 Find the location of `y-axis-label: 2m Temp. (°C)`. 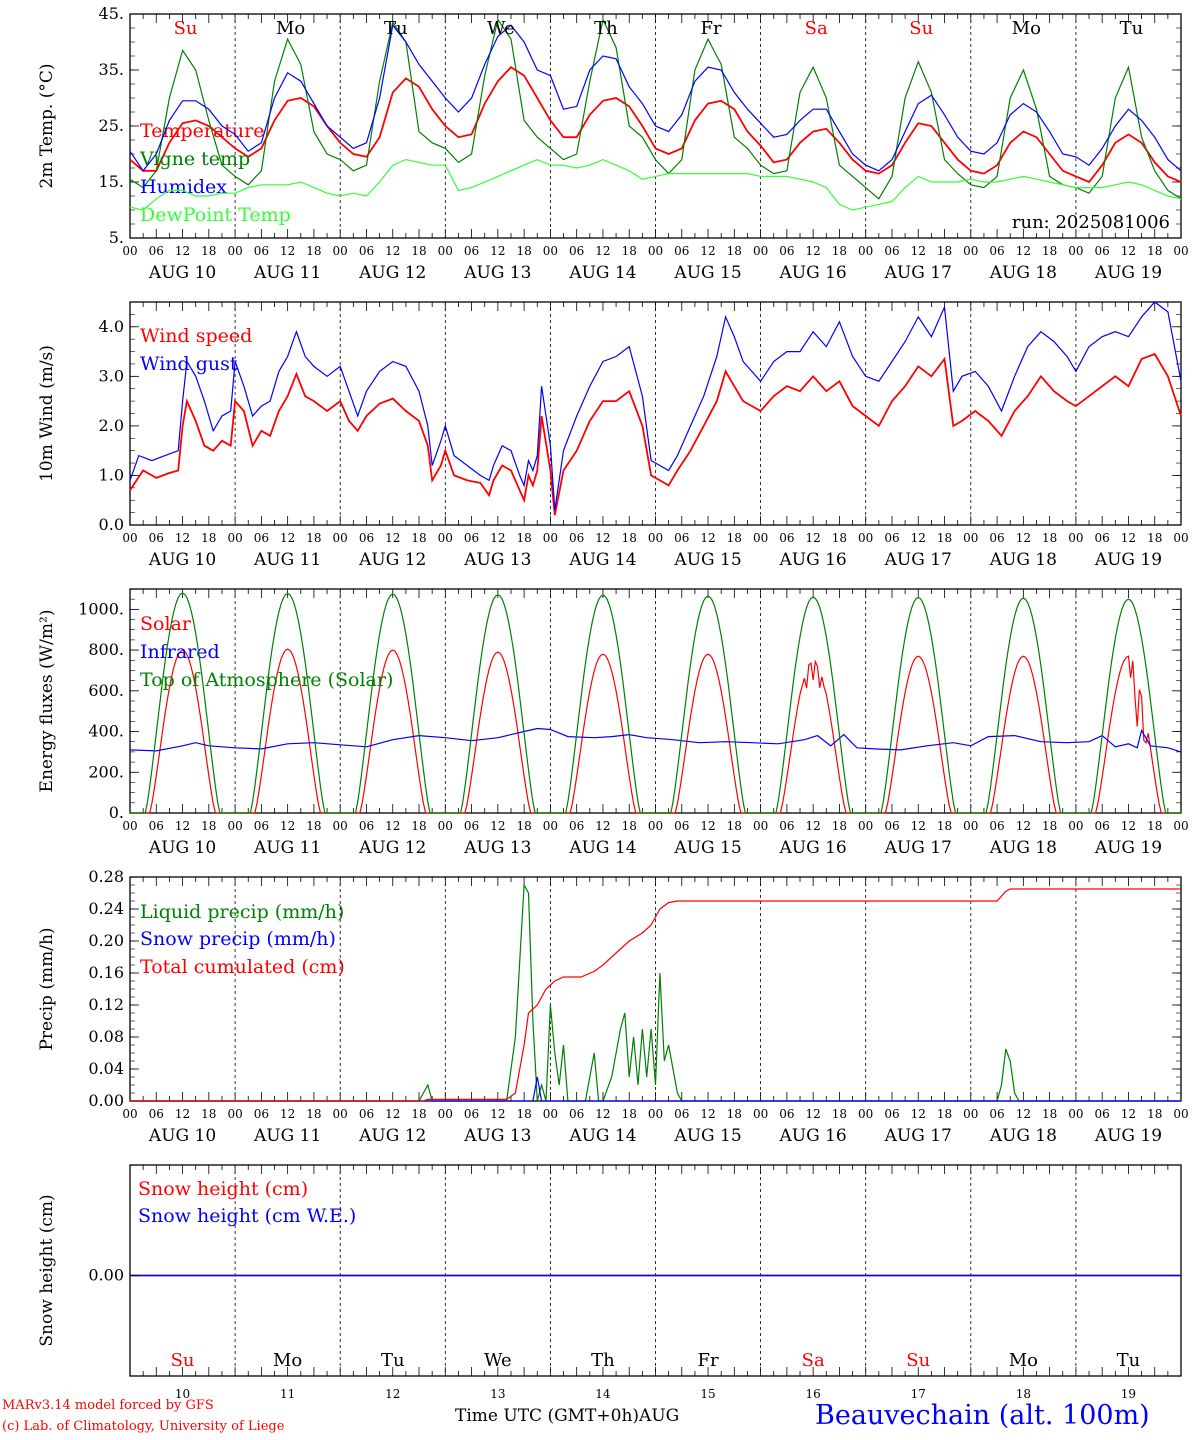

y-axis-label: 2m Temp. (°C) is located at coordinates (47, 125).